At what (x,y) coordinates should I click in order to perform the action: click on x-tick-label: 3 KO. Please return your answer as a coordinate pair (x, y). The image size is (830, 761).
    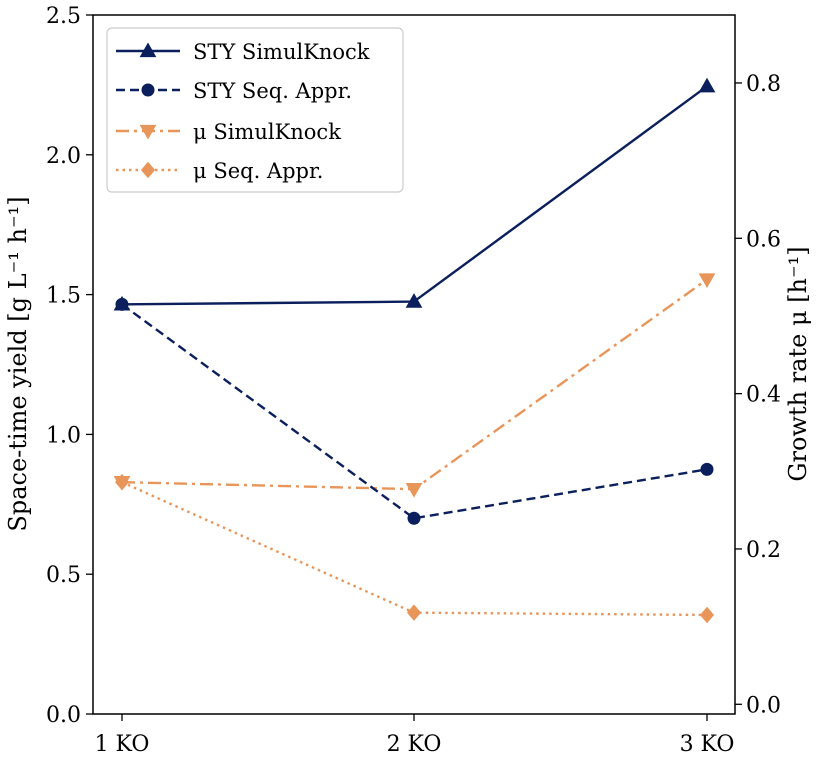
    Looking at the image, I should click on (707, 744).